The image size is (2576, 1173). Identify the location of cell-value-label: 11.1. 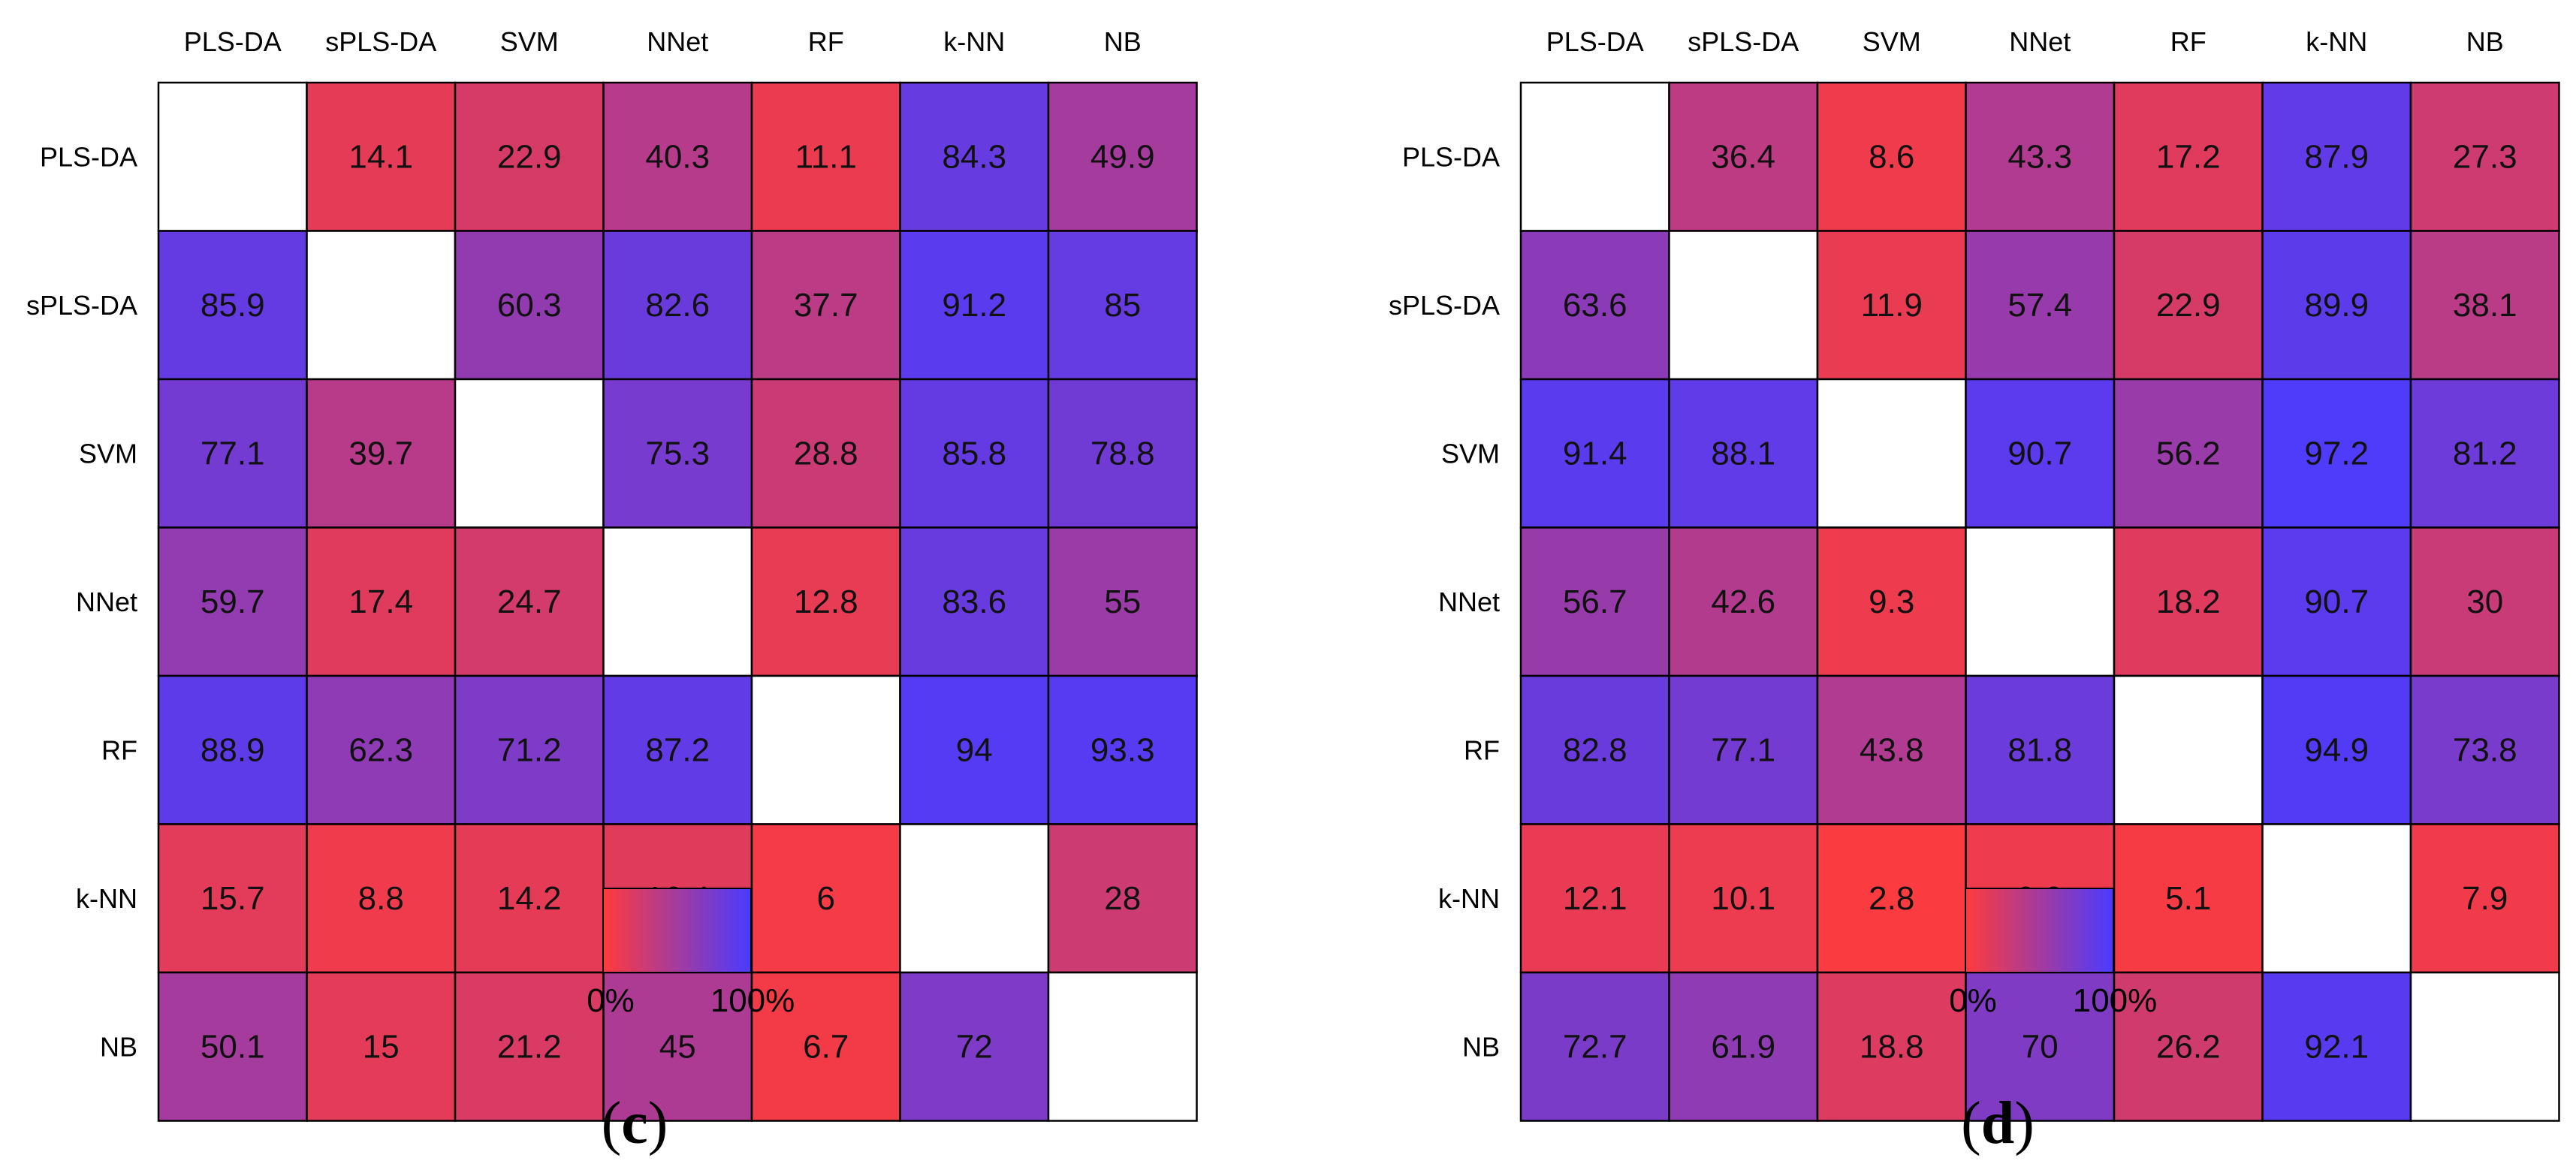
(826, 156).